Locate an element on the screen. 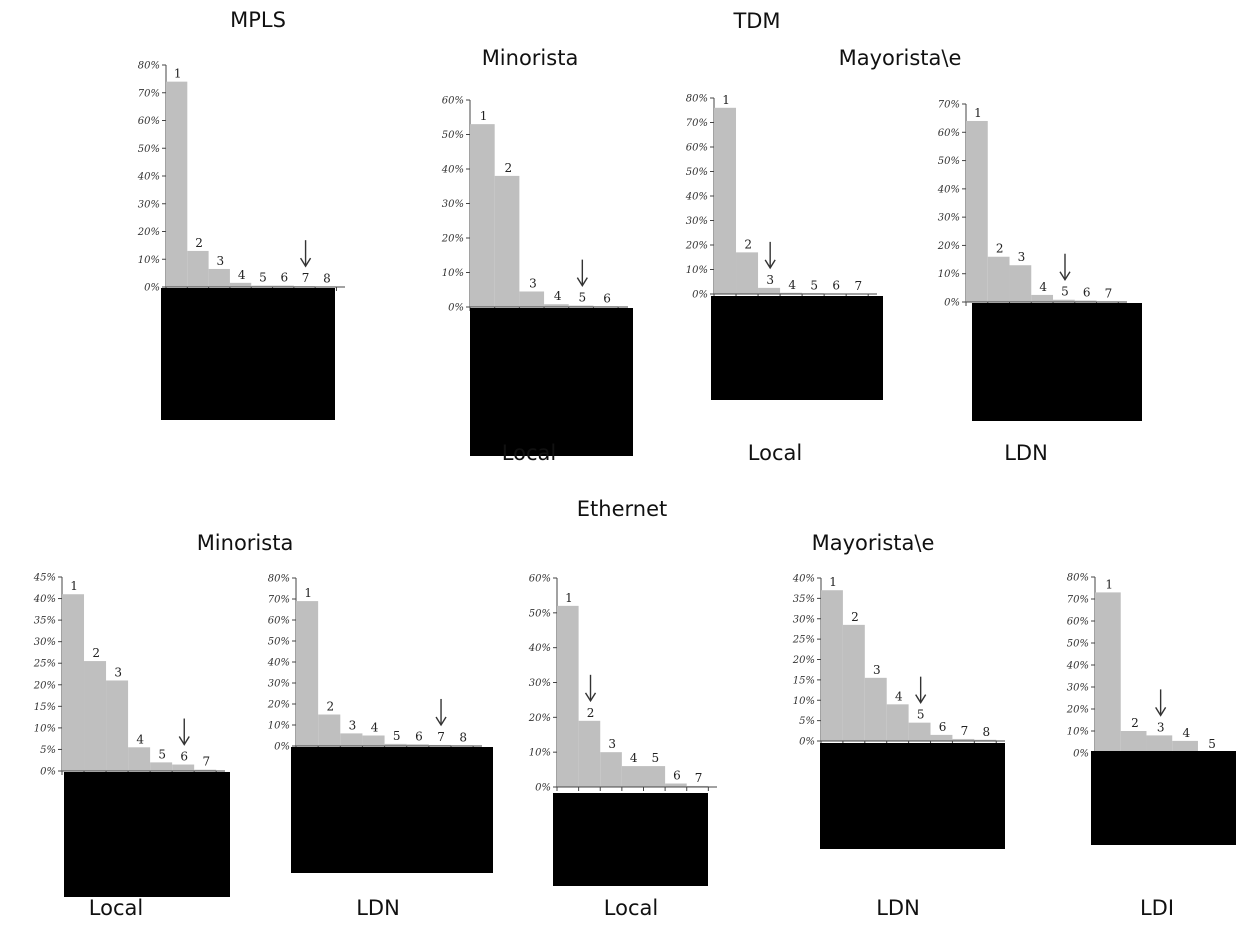 The height and width of the screenshot is (928, 1243). y-tick-label: 25% is located at coordinates (803, 640).